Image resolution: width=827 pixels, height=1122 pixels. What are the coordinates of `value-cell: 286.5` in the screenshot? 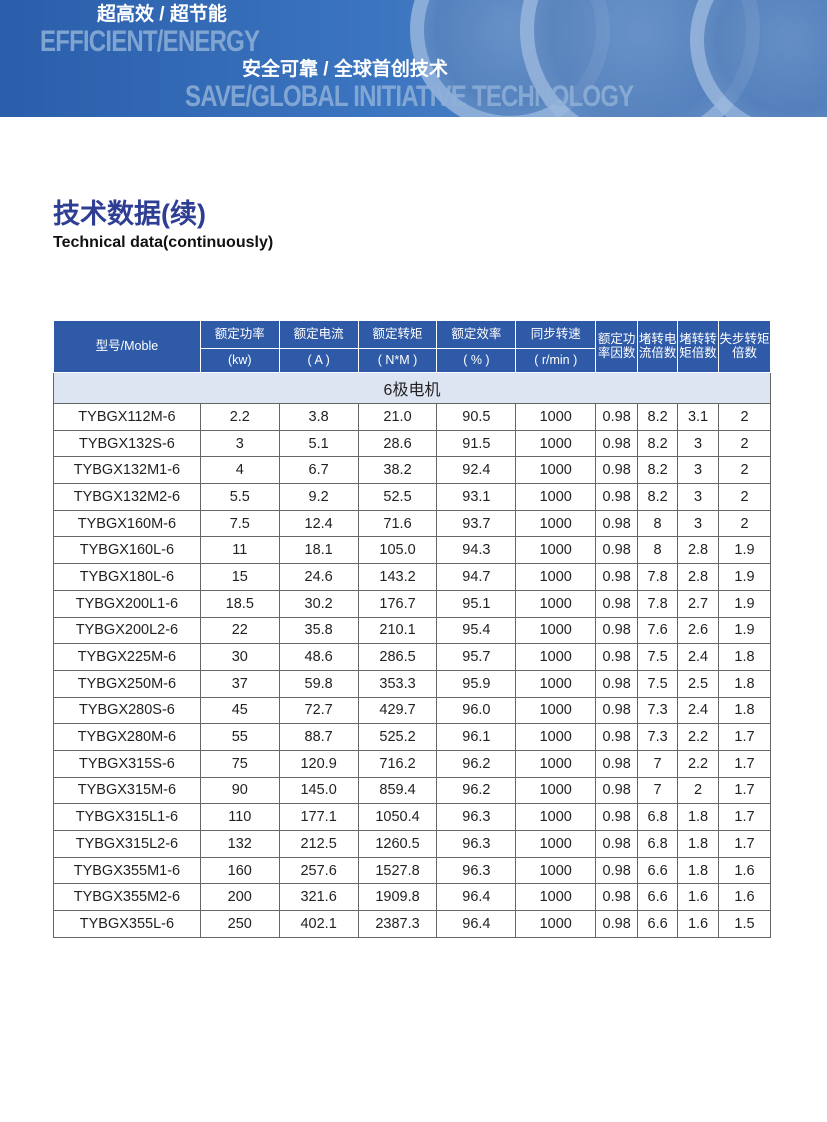 It's located at (397, 657).